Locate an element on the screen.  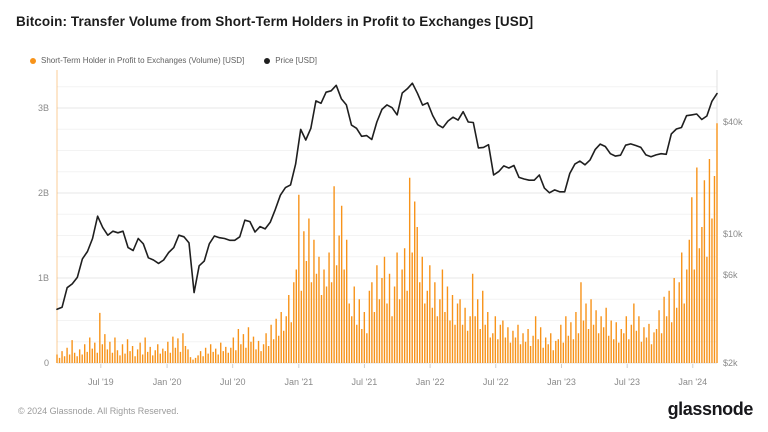
y-right-tick-label: $40k is located at coordinates (733, 122).